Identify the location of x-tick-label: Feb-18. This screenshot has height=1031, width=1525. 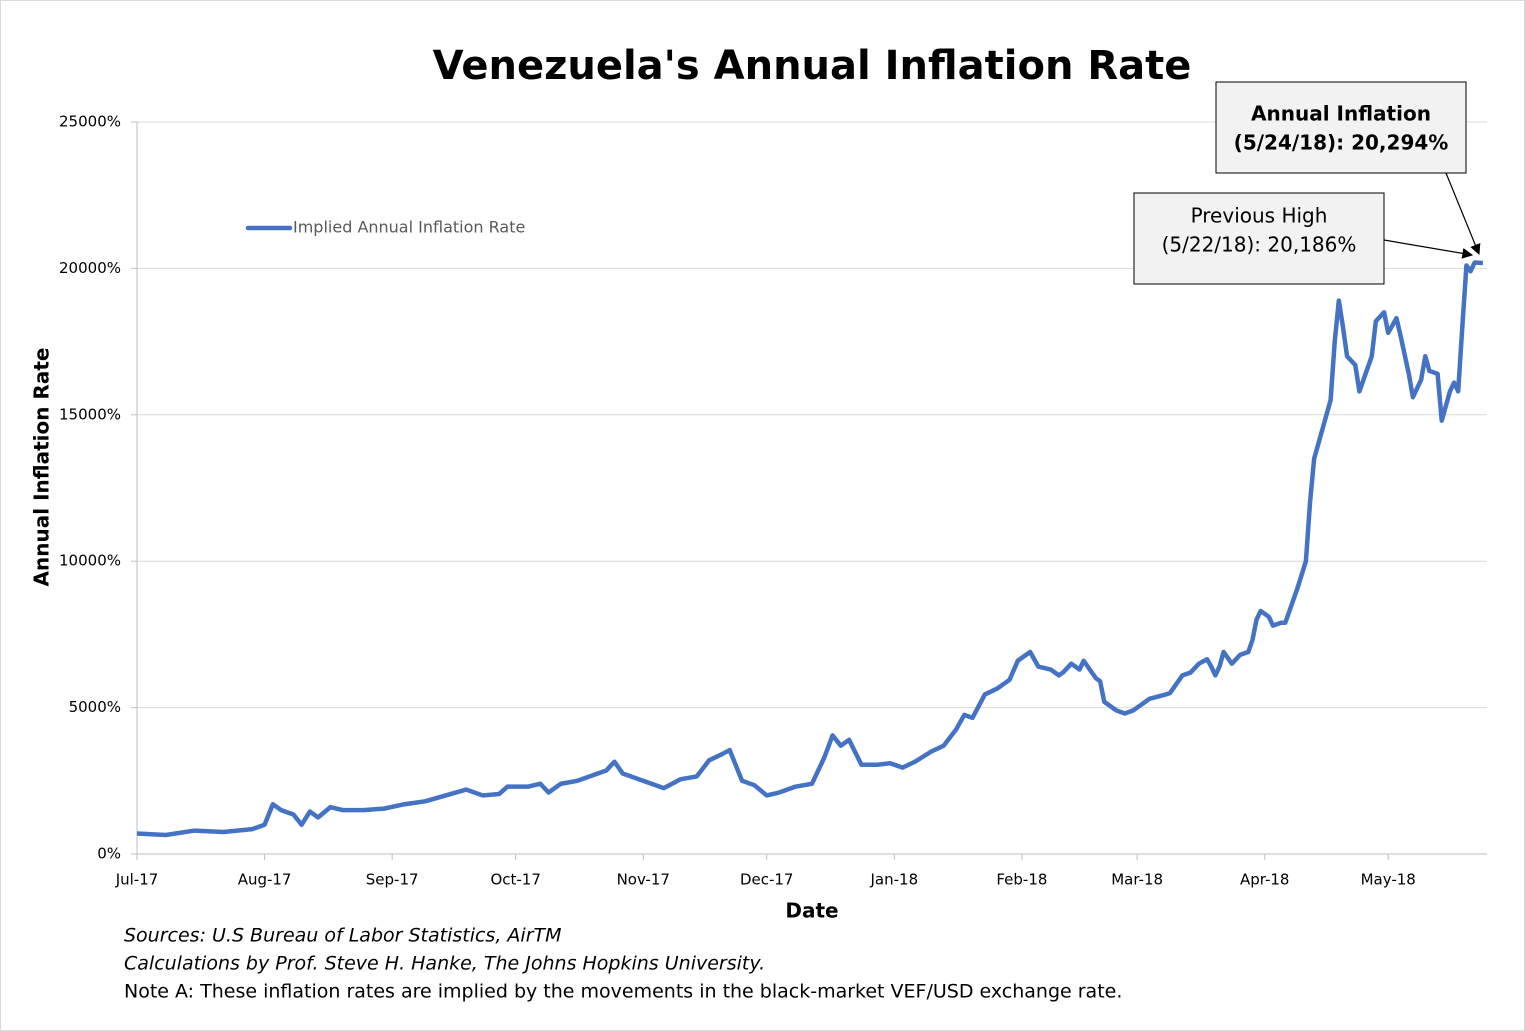
(1021, 880).